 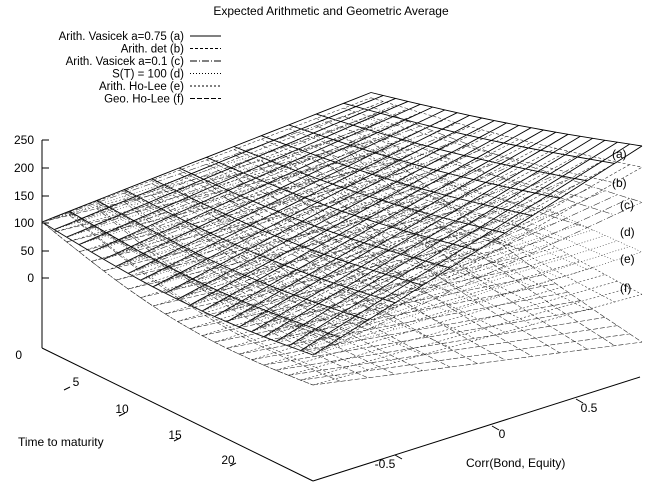 What do you see at coordinates (177, 414) in the screenshot?
I see `x-axis-line` at bounding box center [177, 414].